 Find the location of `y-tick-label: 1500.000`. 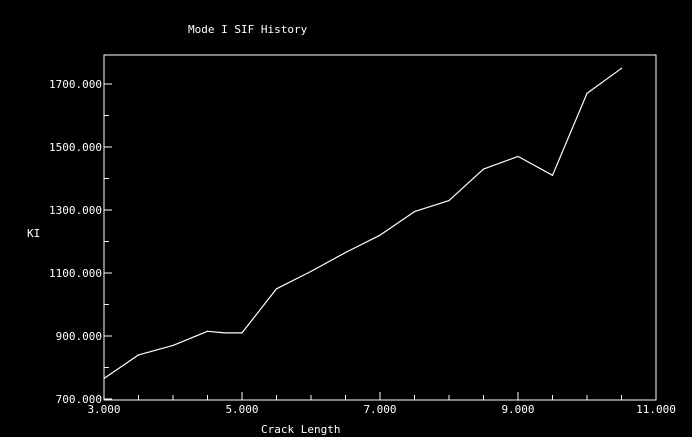

y-tick-label: 1500.000 is located at coordinates (75, 147).